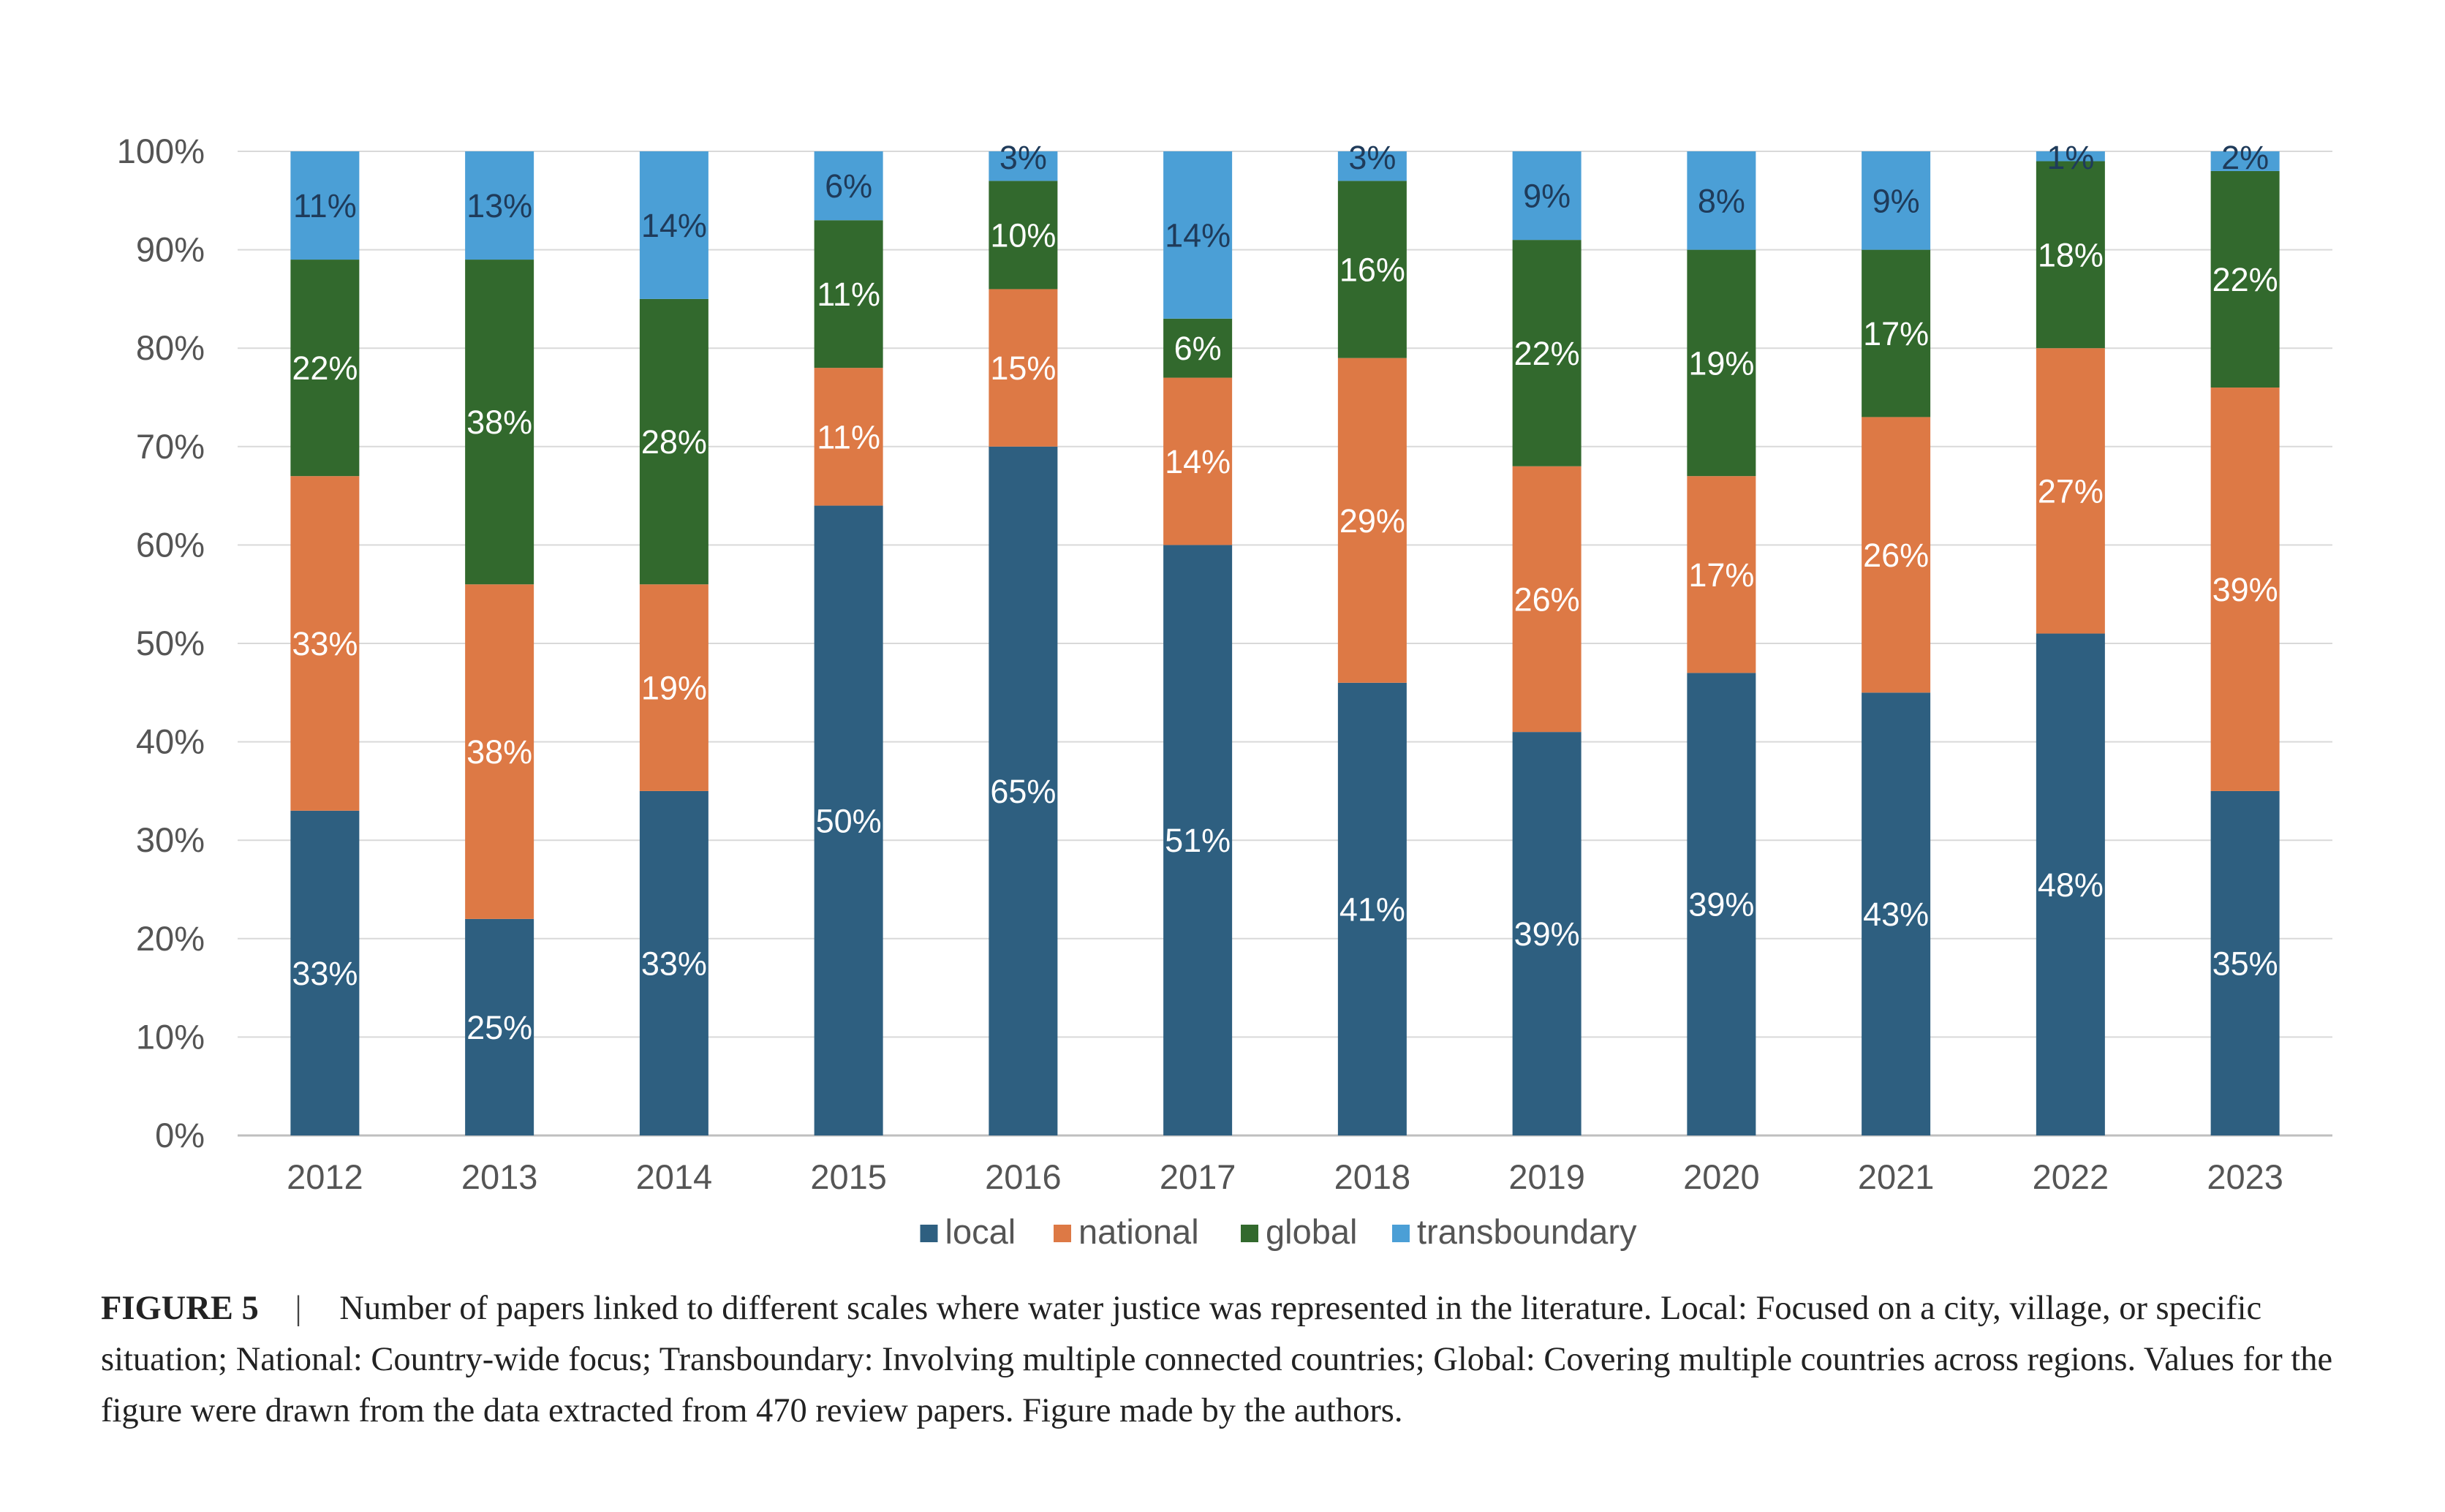  What do you see at coordinates (848, 1176) in the screenshot?
I see `x-category-label: 2015` at bounding box center [848, 1176].